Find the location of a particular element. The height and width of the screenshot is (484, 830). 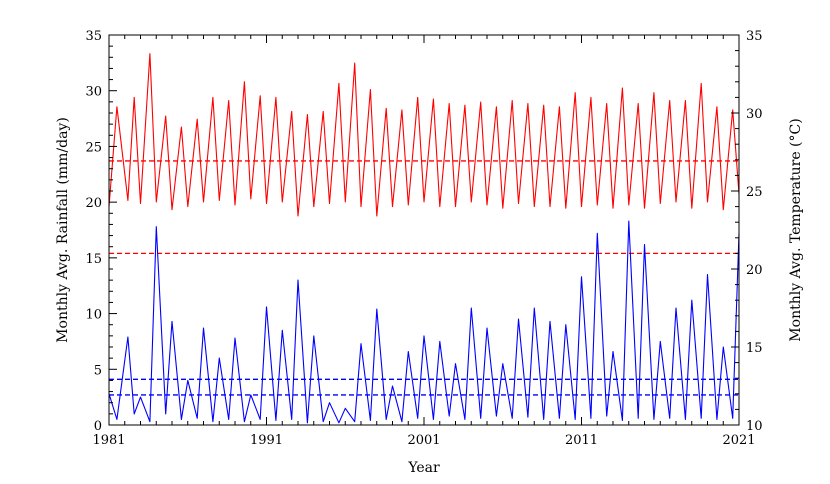

right-y-tick-label: 25 is located at coordinates (754, 192).